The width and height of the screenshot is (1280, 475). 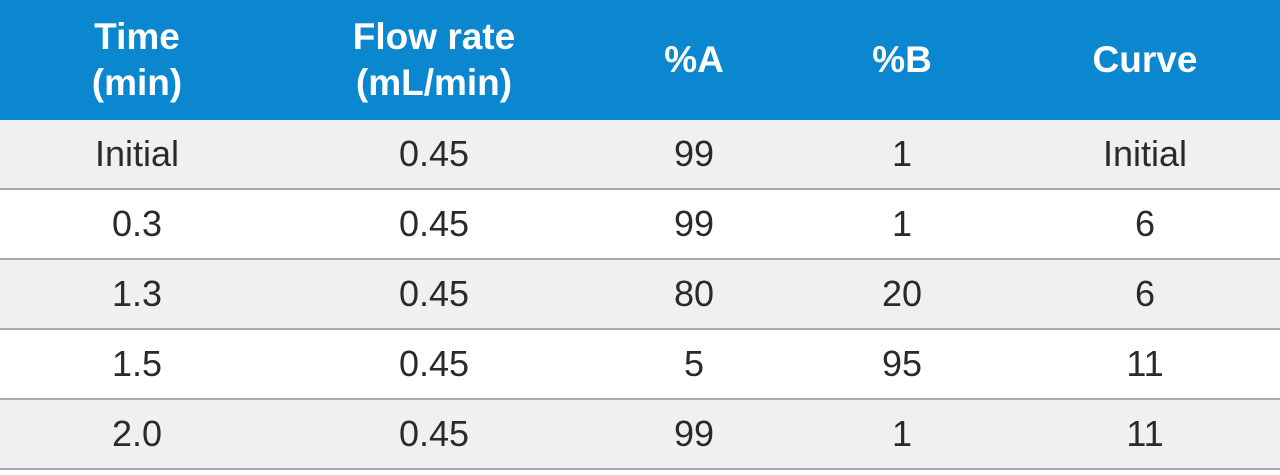 What do you see at coordinates (137, 293) in the screenshot?
I see `cell-time: 1.3` at bounding box center [137, 293].